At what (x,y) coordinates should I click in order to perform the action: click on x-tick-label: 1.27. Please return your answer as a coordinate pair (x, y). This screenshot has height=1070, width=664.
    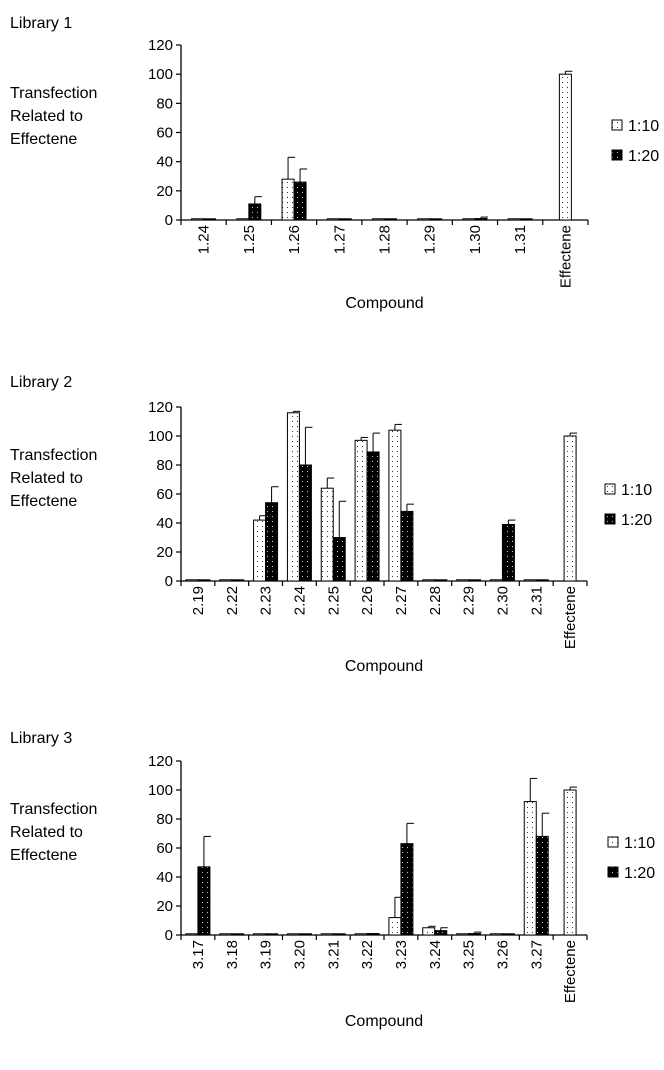
    Looking at the image, I should click on (339, 239).